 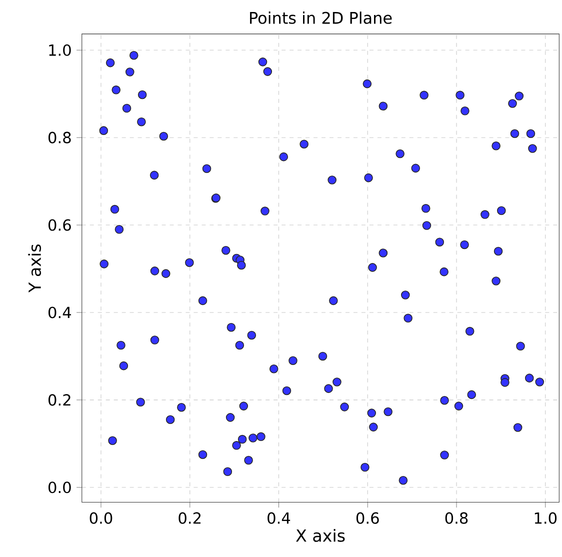 I want to click on y-axis-title: Y axis, so click(x=35, y=268).